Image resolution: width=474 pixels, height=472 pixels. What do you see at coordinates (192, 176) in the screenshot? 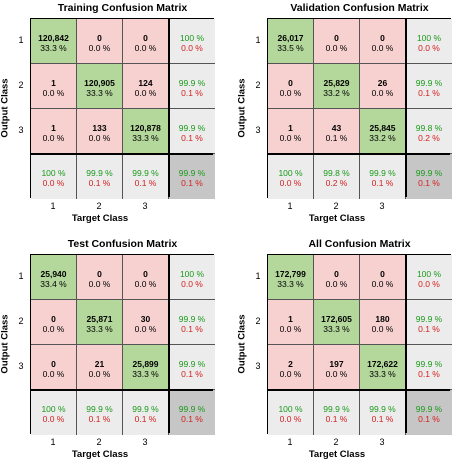
I see `overall-accuracy-cell: 99.9 % 0.1 %` at bounding box center [192, 176].